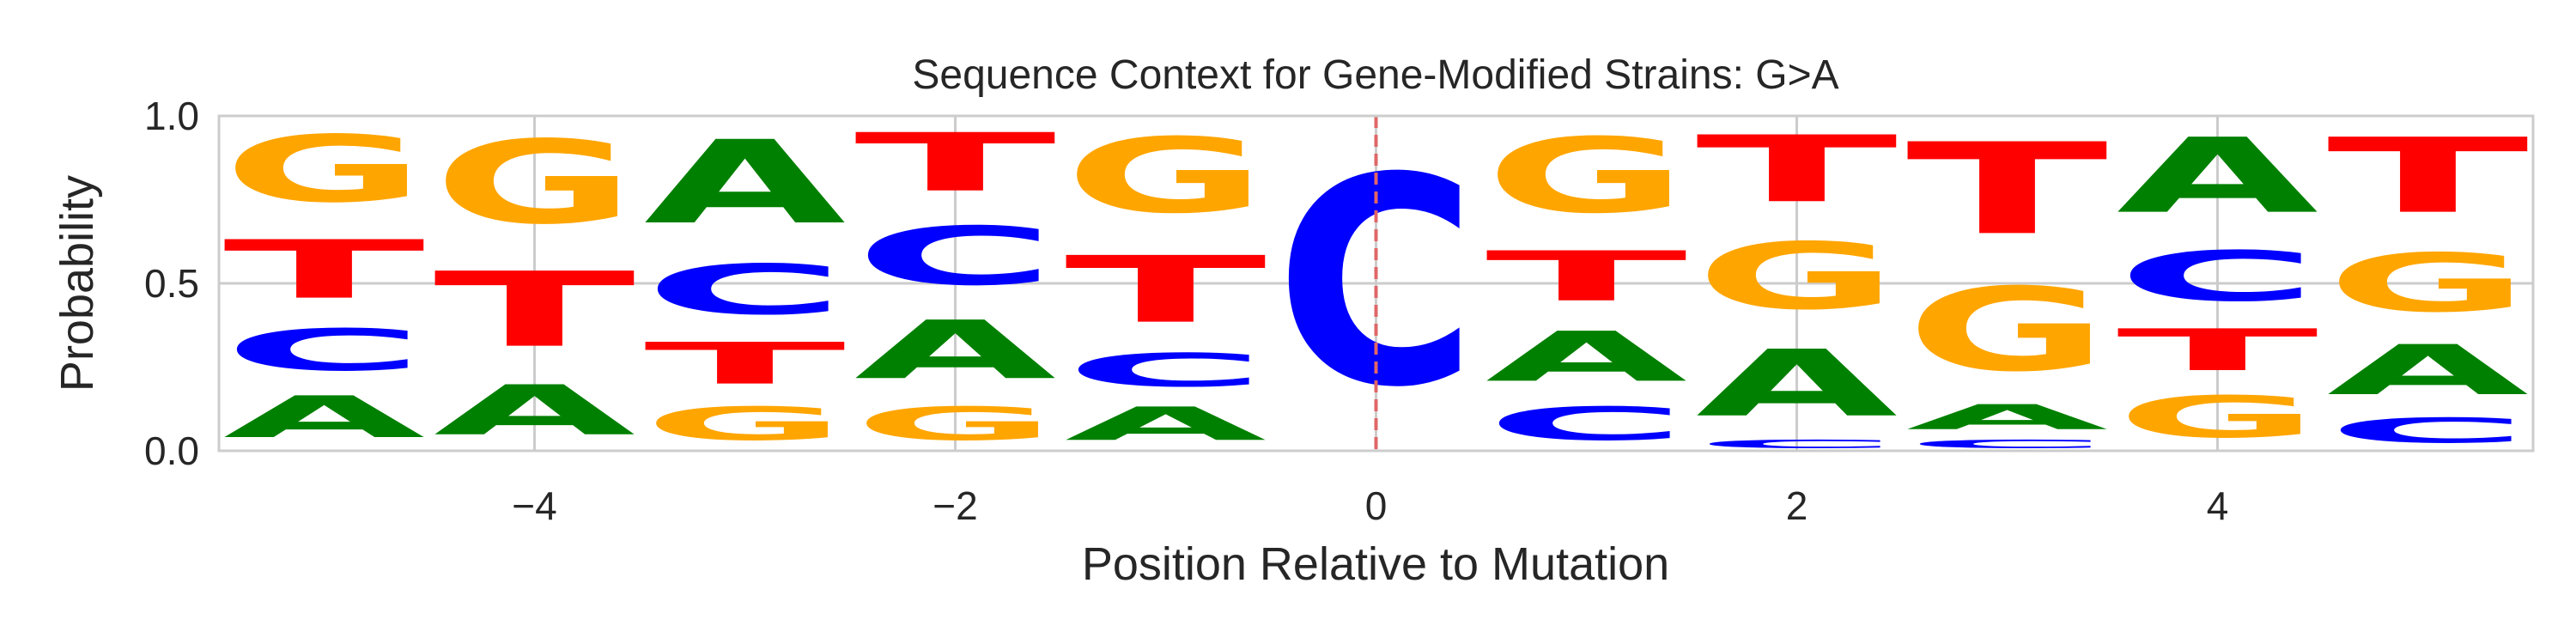  I want to click on x-tick-label: 4, so click(2218, 505).